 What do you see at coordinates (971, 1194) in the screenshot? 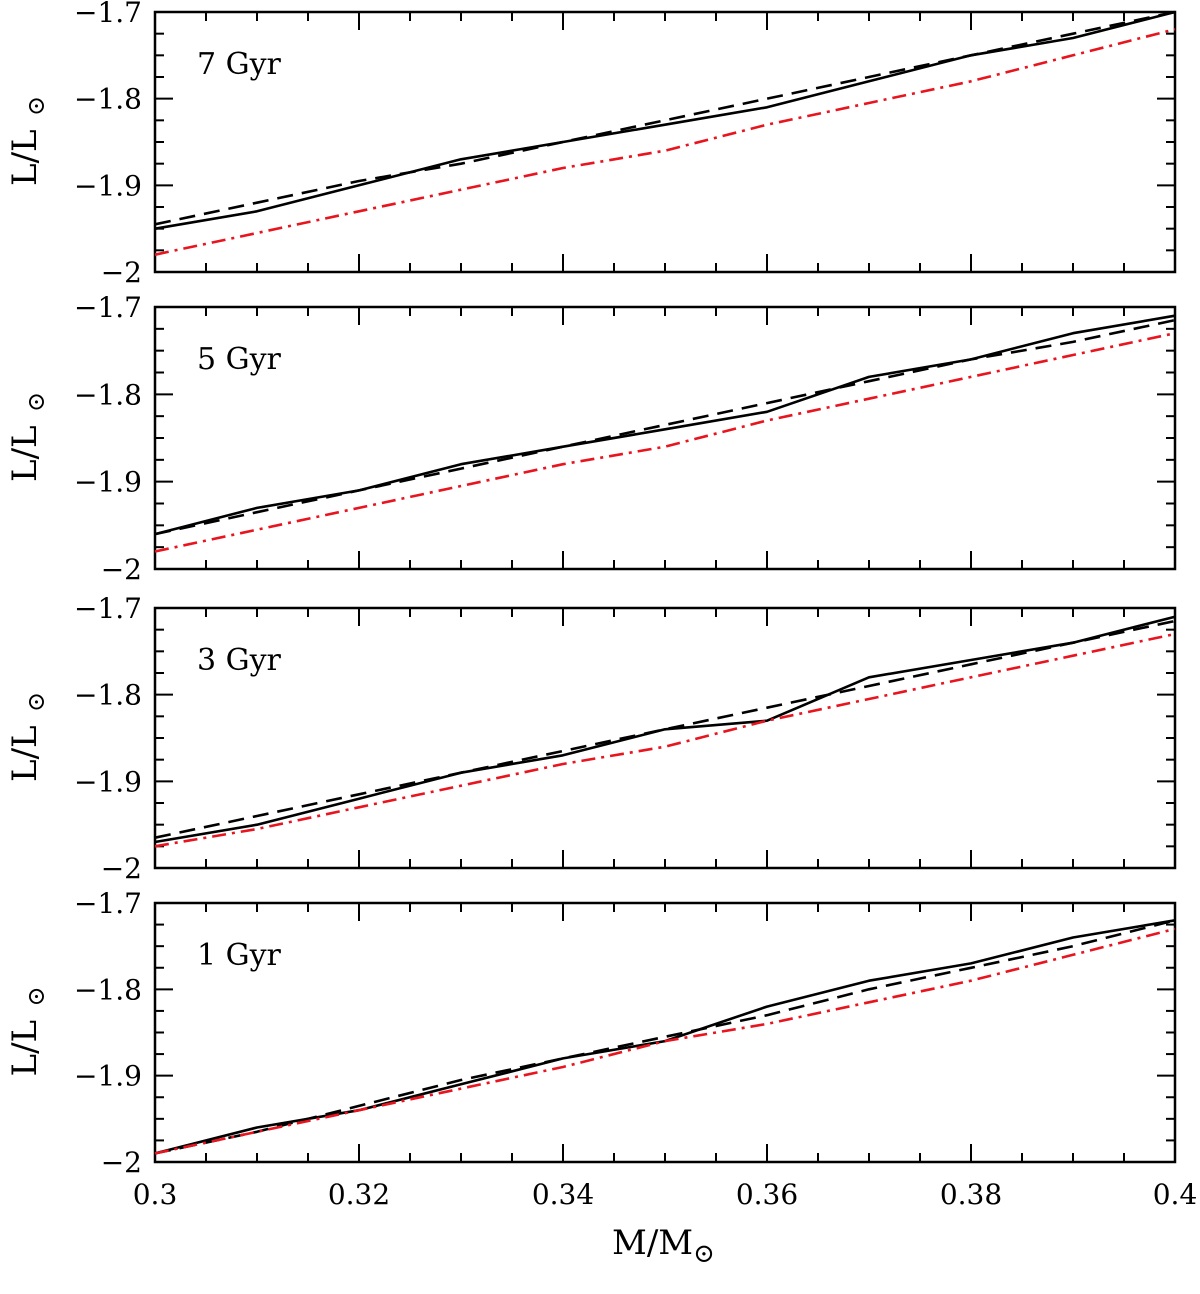
I see `x-tick-label: 0.38` at bounding box center [971, 1194].